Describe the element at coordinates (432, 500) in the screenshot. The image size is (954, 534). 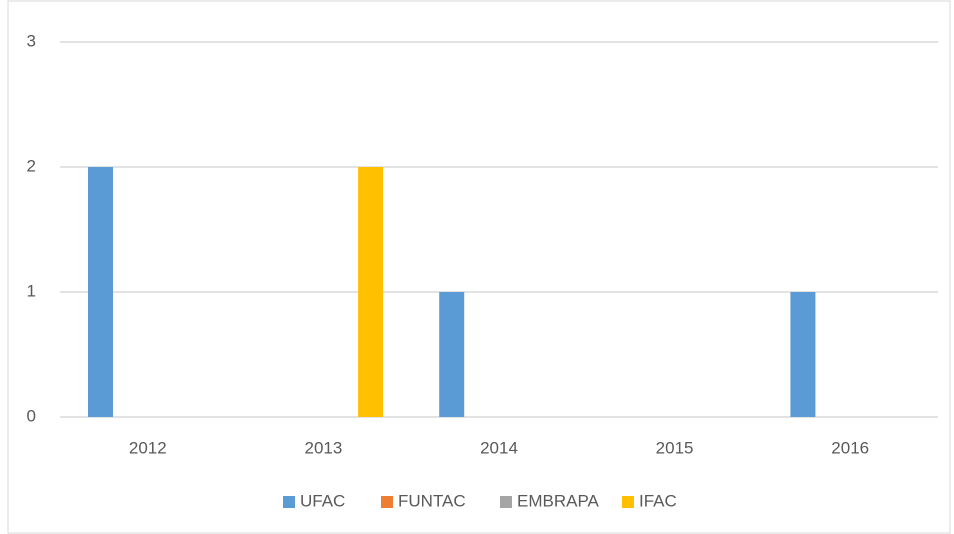
I see `legend-label: FUNTAC` at that location.